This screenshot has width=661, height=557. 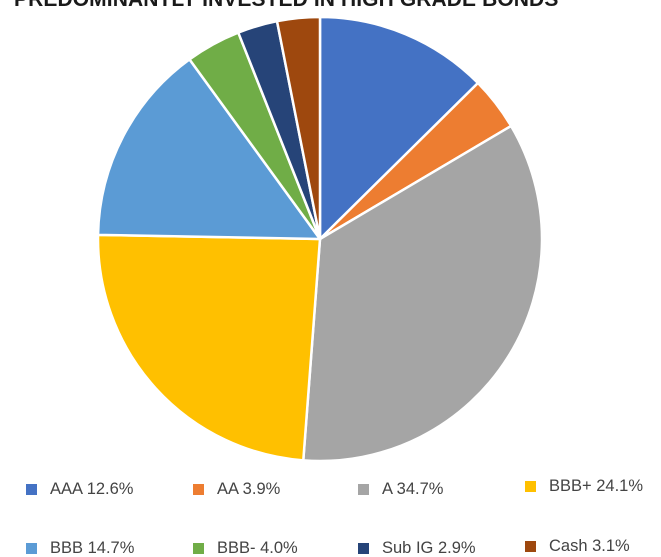 I want to click on legend-item-bbb-minus: BBB- 4.0%, so click(x=245, y=548).